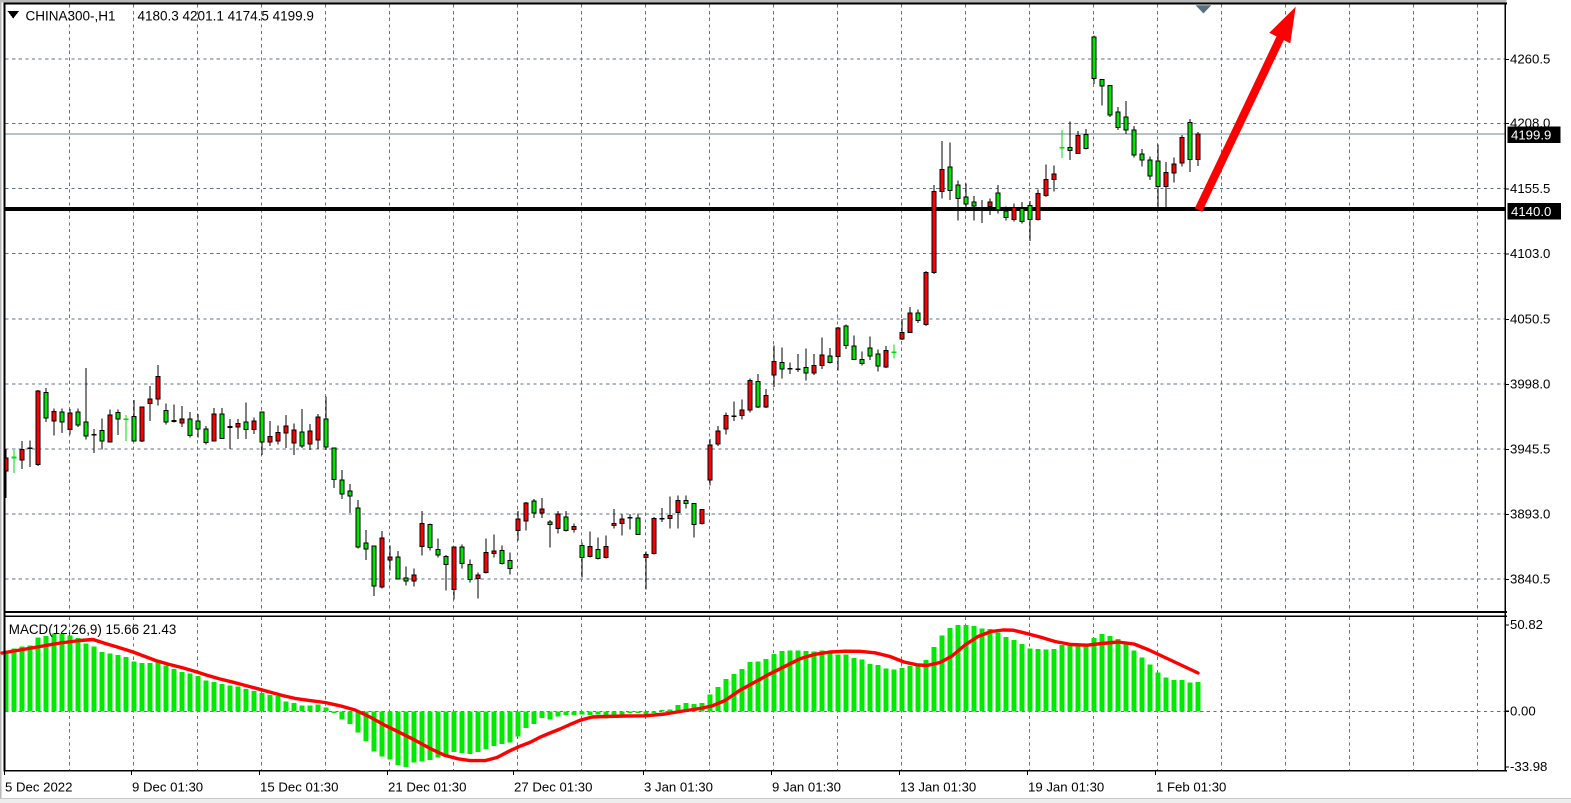 This screenshot has width=1571, height=803. What do you see at coordinates (1530, 579) in the screenshot?
I see `svg-text: 3840.5` at bounding box center [1530, 579].